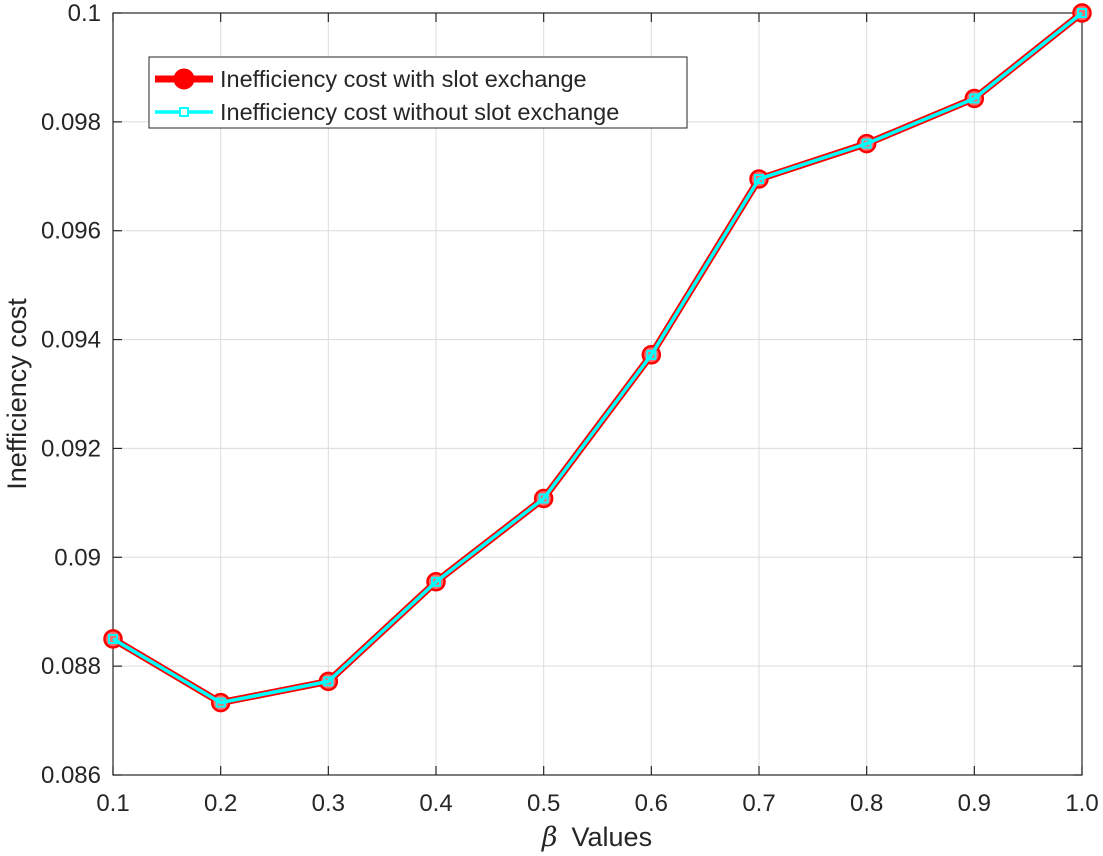 The height and width of the screenshot is (856, 1103). What do you see at coordinates (1081, 803) in the screenshot?
I see `x-tick-label: 1.0` at bounding box center [1081, 803].